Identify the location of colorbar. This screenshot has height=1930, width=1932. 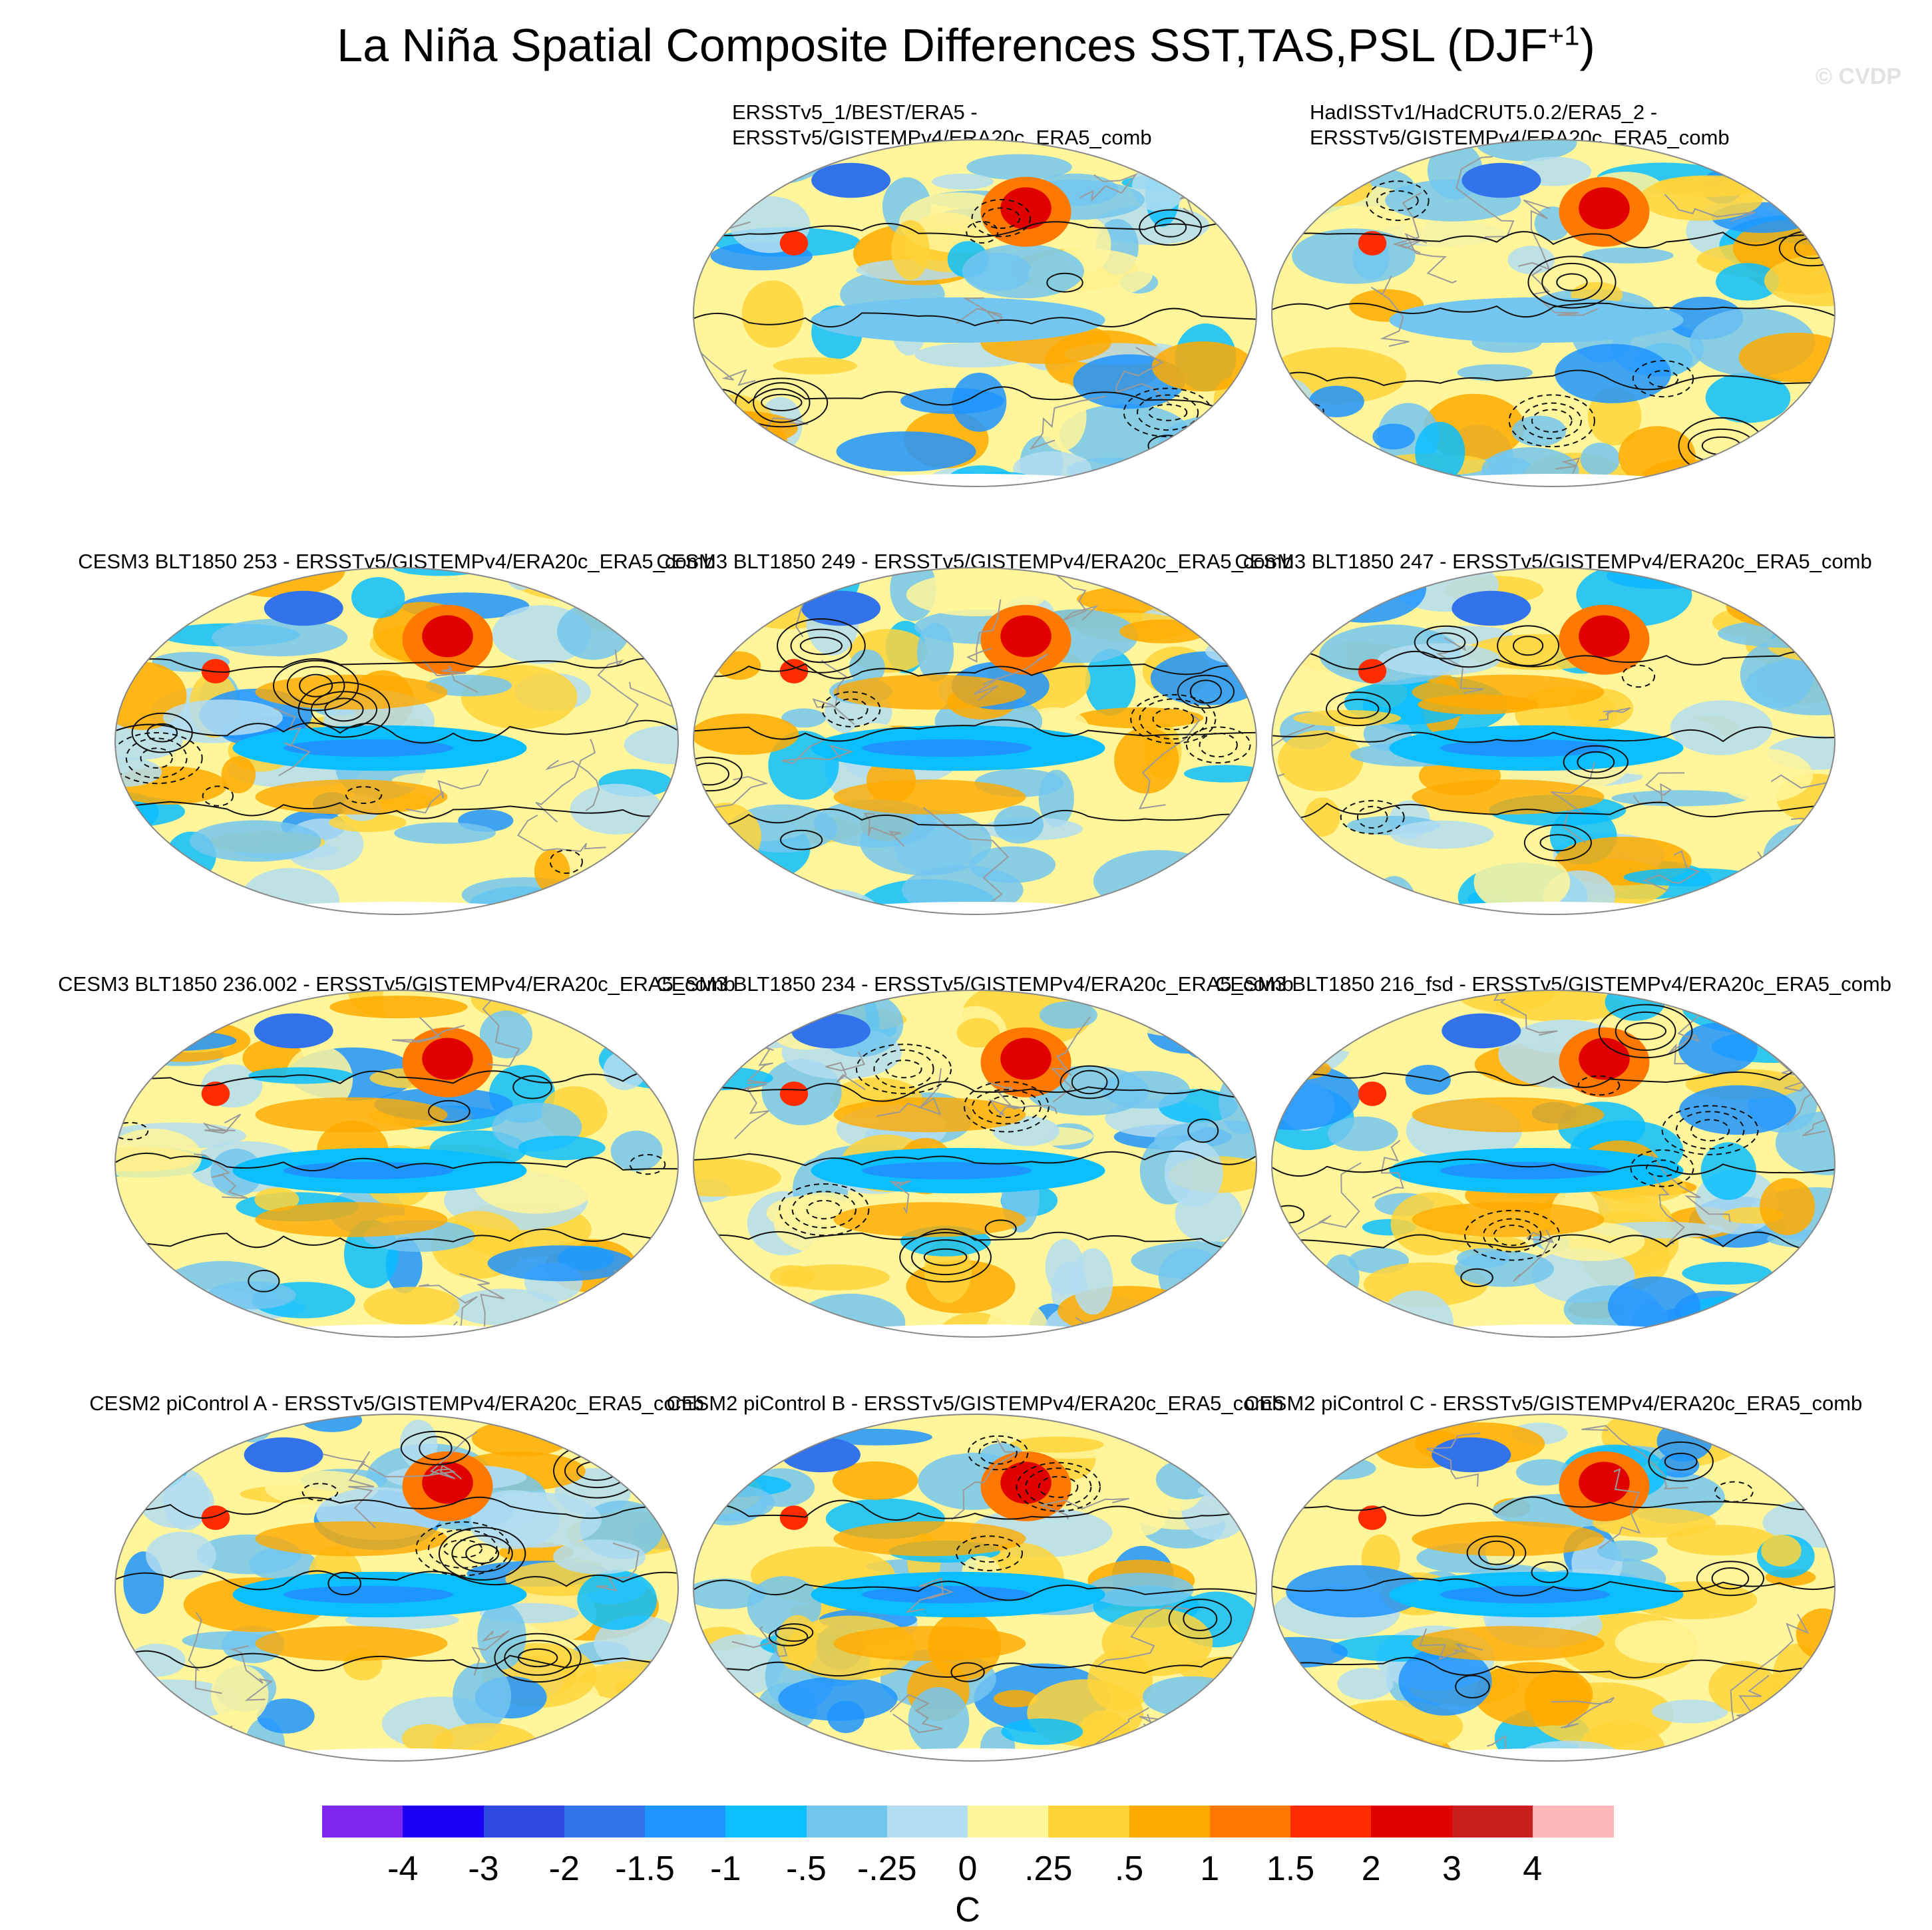
(968, 1821).